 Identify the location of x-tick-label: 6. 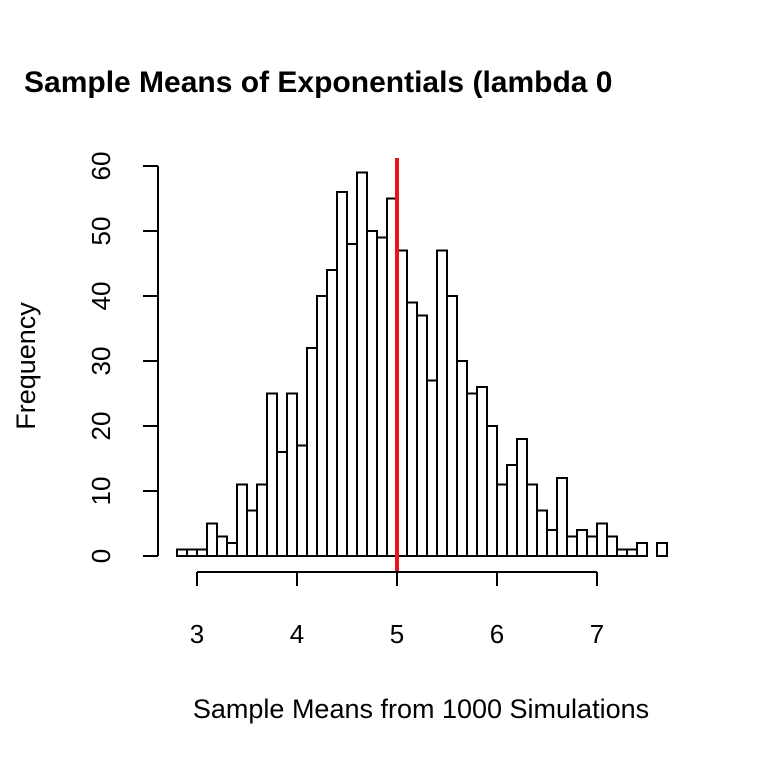
(497, 634).